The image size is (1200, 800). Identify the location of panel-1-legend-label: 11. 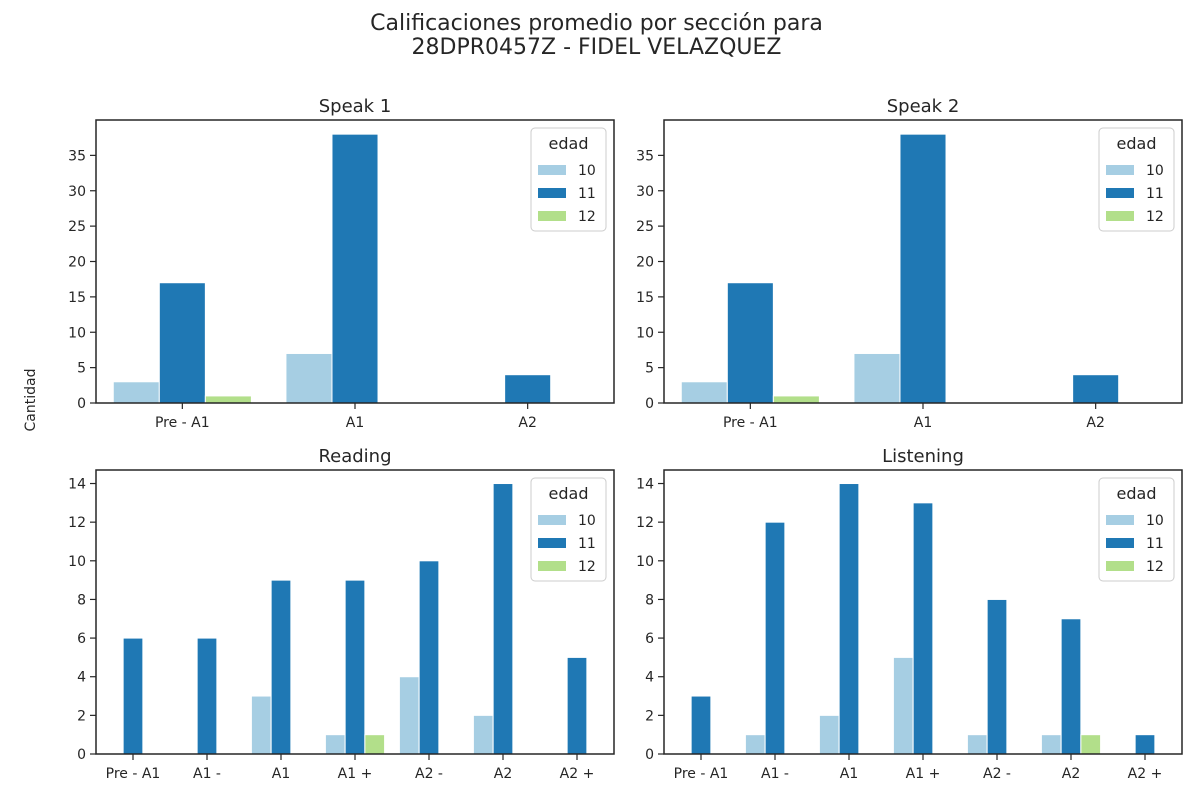
(587, 194).